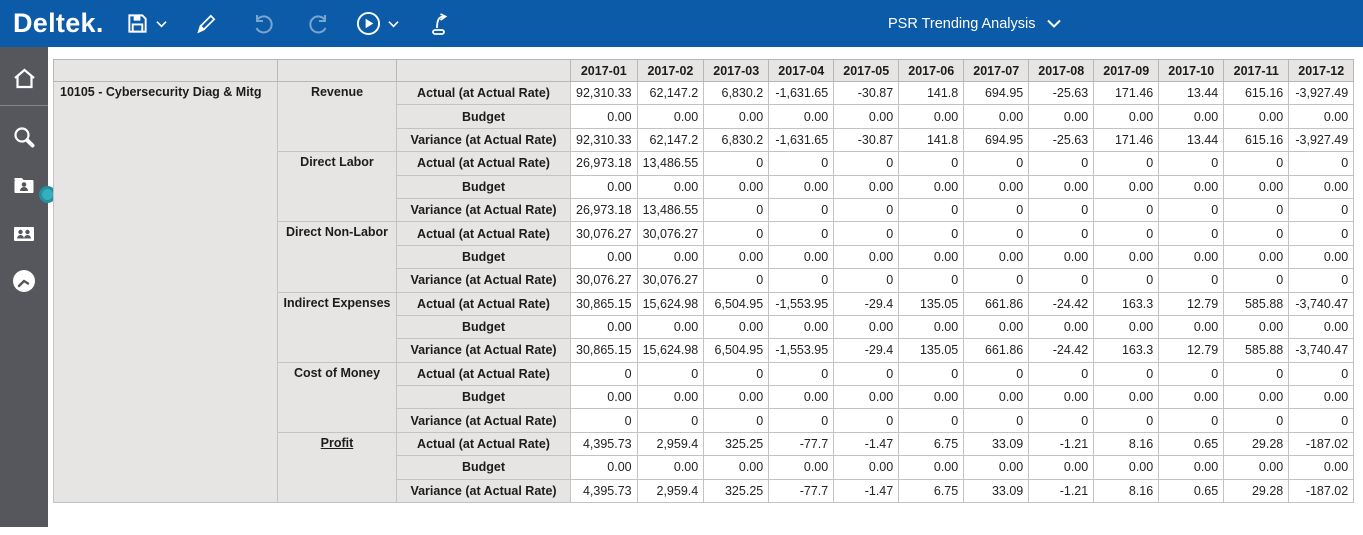 Image resolution: width=1363 pixels, height=535 pixels. I want to click on data-cell: 4,395.73, so click(604, 444).